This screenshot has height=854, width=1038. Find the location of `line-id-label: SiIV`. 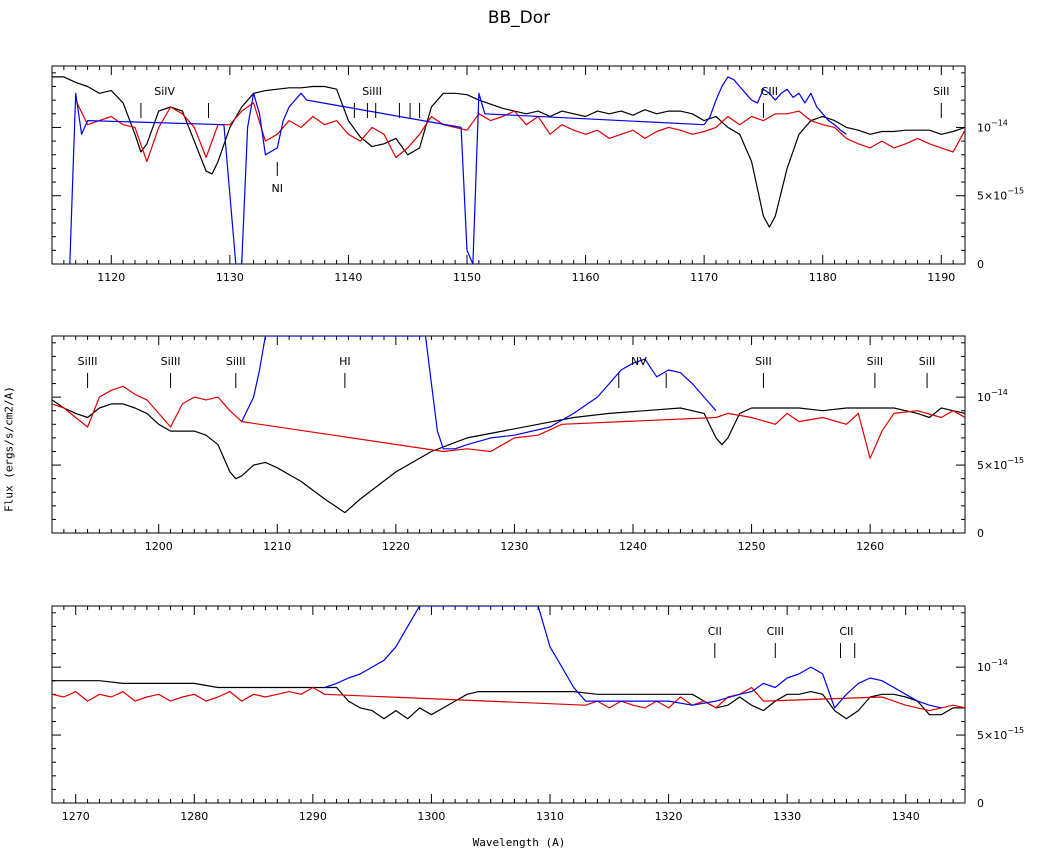

line-id-label: SiIV is located at coordinates (164, 91).